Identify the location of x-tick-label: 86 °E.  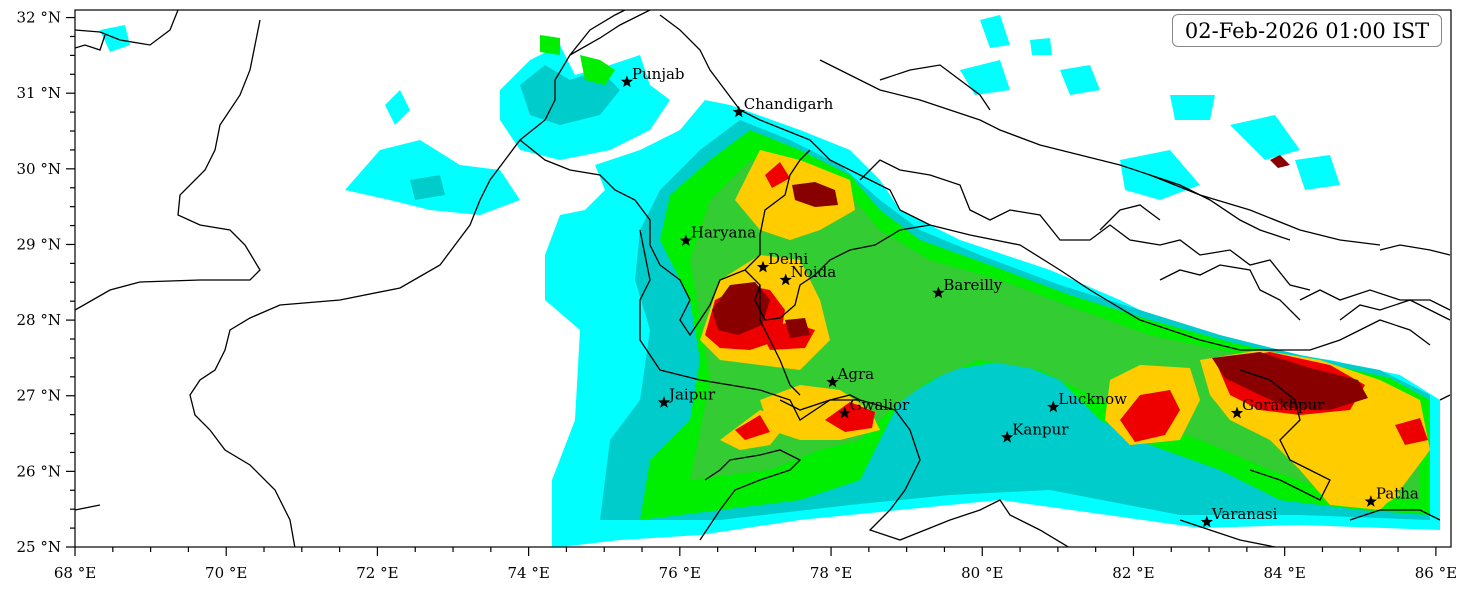
(1436, 573).